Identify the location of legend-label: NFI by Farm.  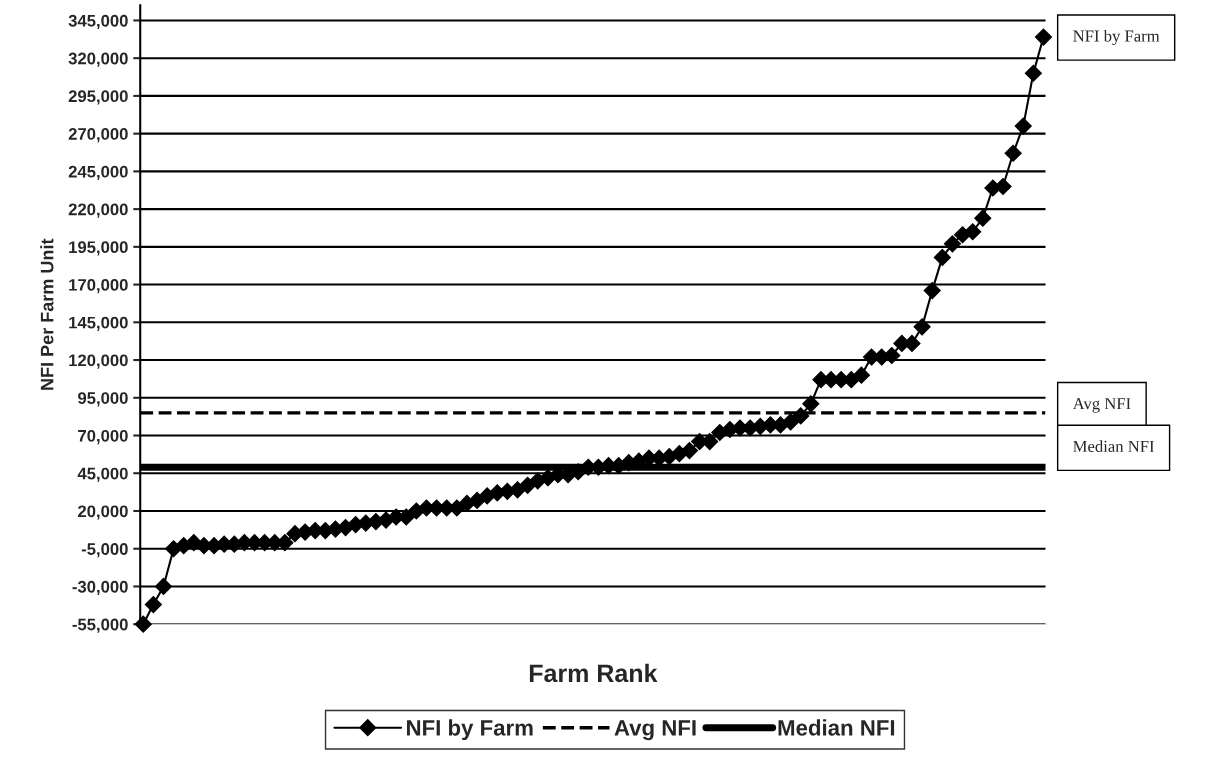
(470, 730).